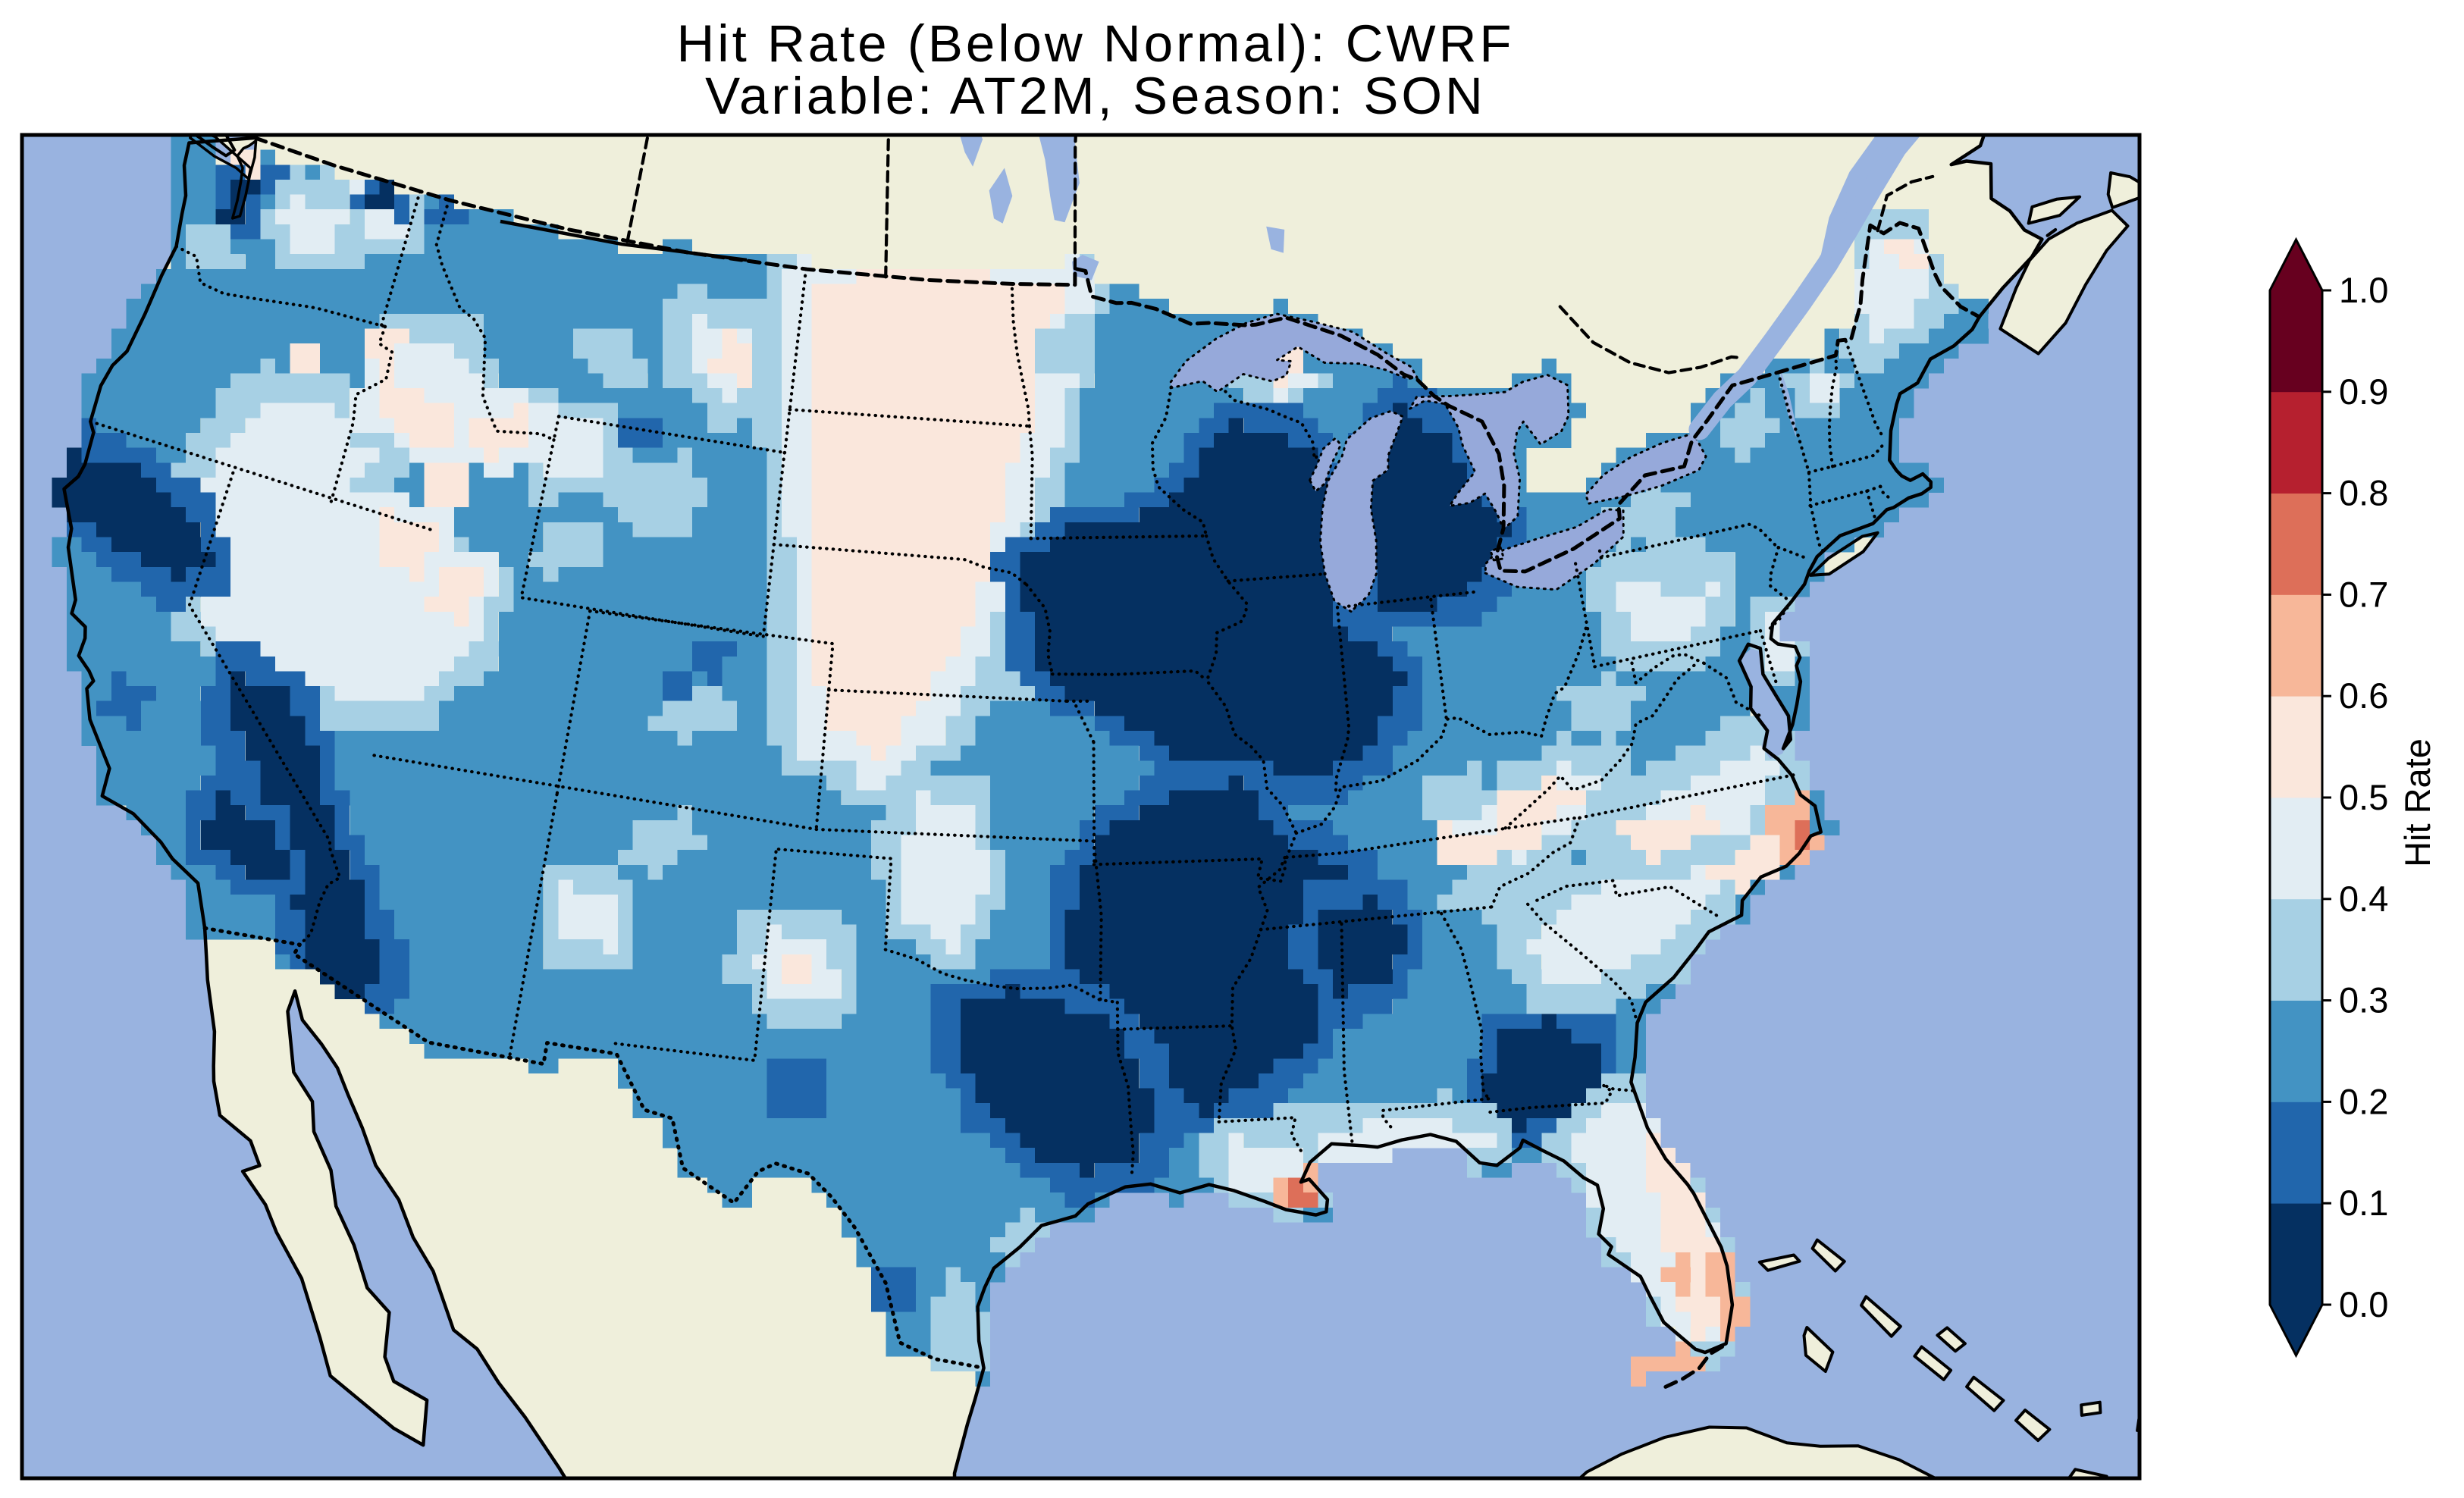 The image size is (2464, 1498). Describe the element at coordinates (2364, 1304) in the screenshot. I see `svg-text: 0.0` at that location.